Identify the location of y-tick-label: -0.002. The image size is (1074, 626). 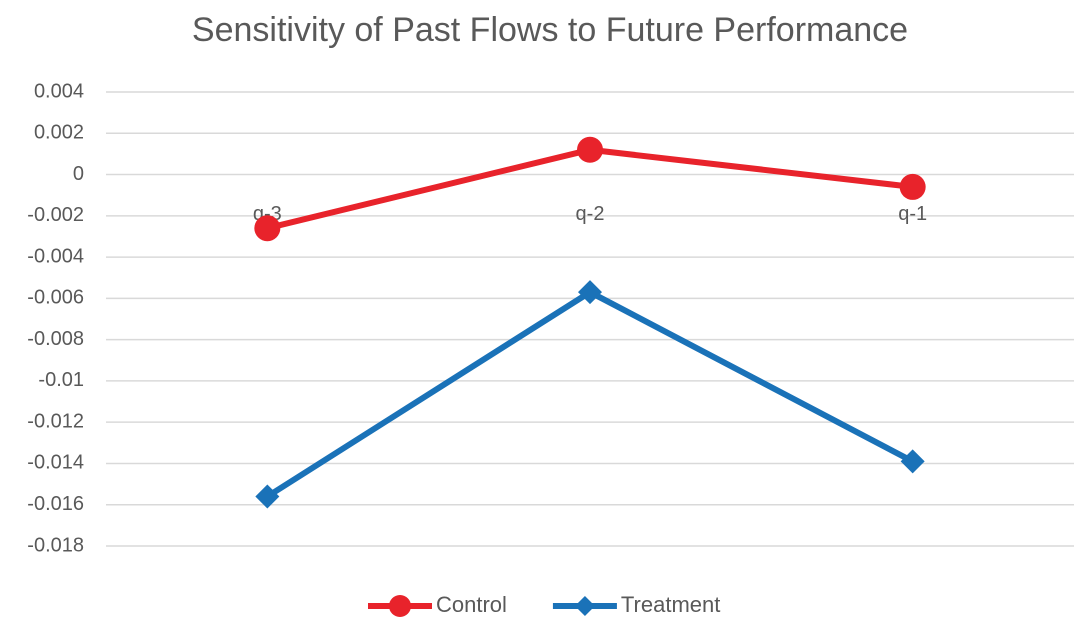
(55, 215).